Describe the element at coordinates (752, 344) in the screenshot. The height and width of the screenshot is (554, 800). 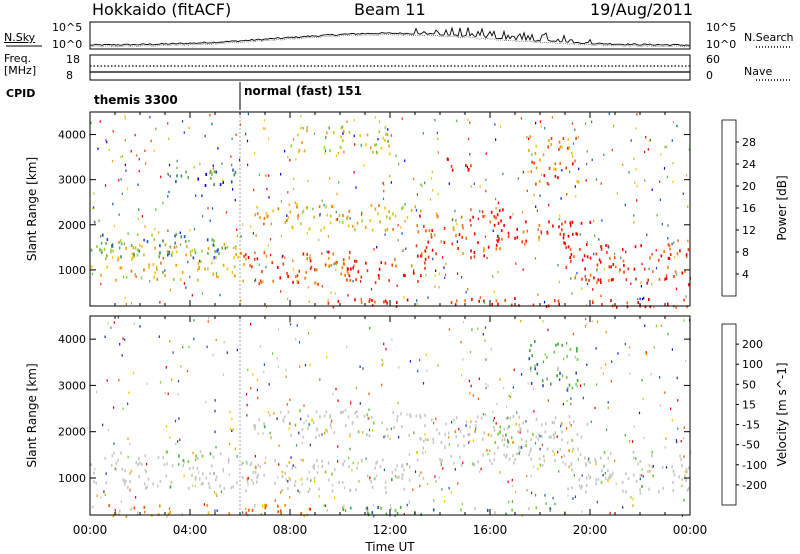
I see `colorbar-tick-label: 200` at that location.